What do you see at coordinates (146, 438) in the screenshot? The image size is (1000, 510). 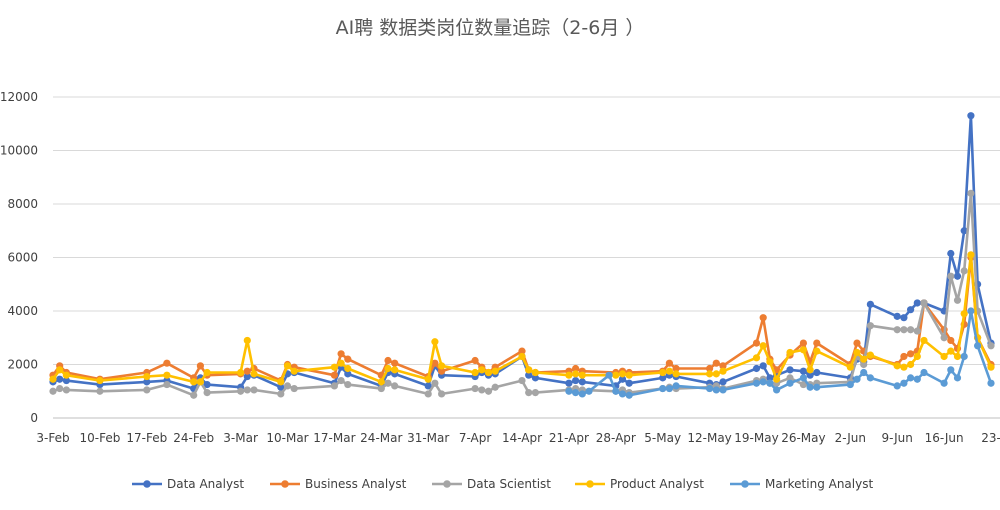 I see `x-tick-label: 17-Feb` at bounding box center [146, 438].